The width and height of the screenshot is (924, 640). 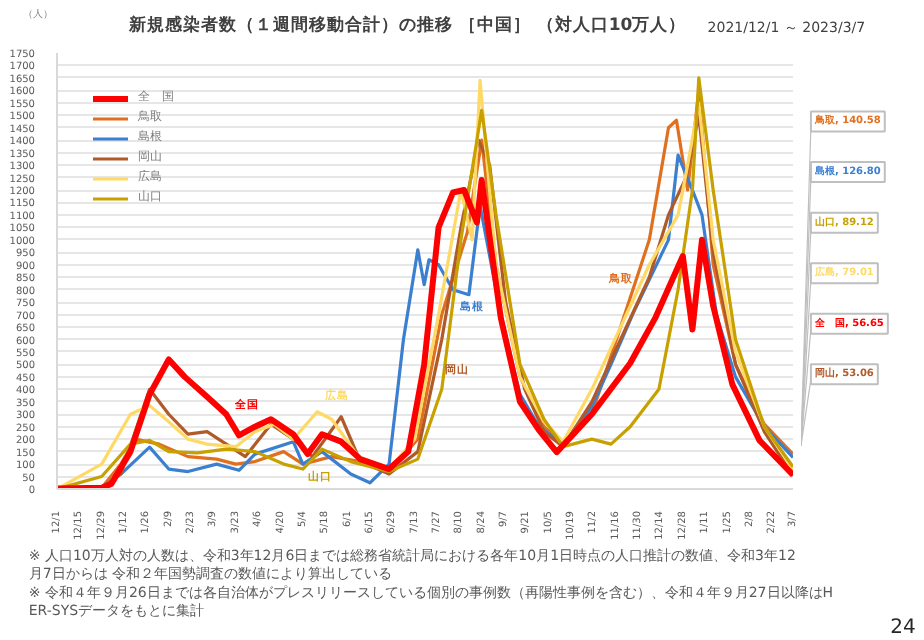 I want to click on chart-title: 新規感染者数（１週間移動合計）の推移 ［中国］ （対人口10万人）, so click(x=406, y=25).